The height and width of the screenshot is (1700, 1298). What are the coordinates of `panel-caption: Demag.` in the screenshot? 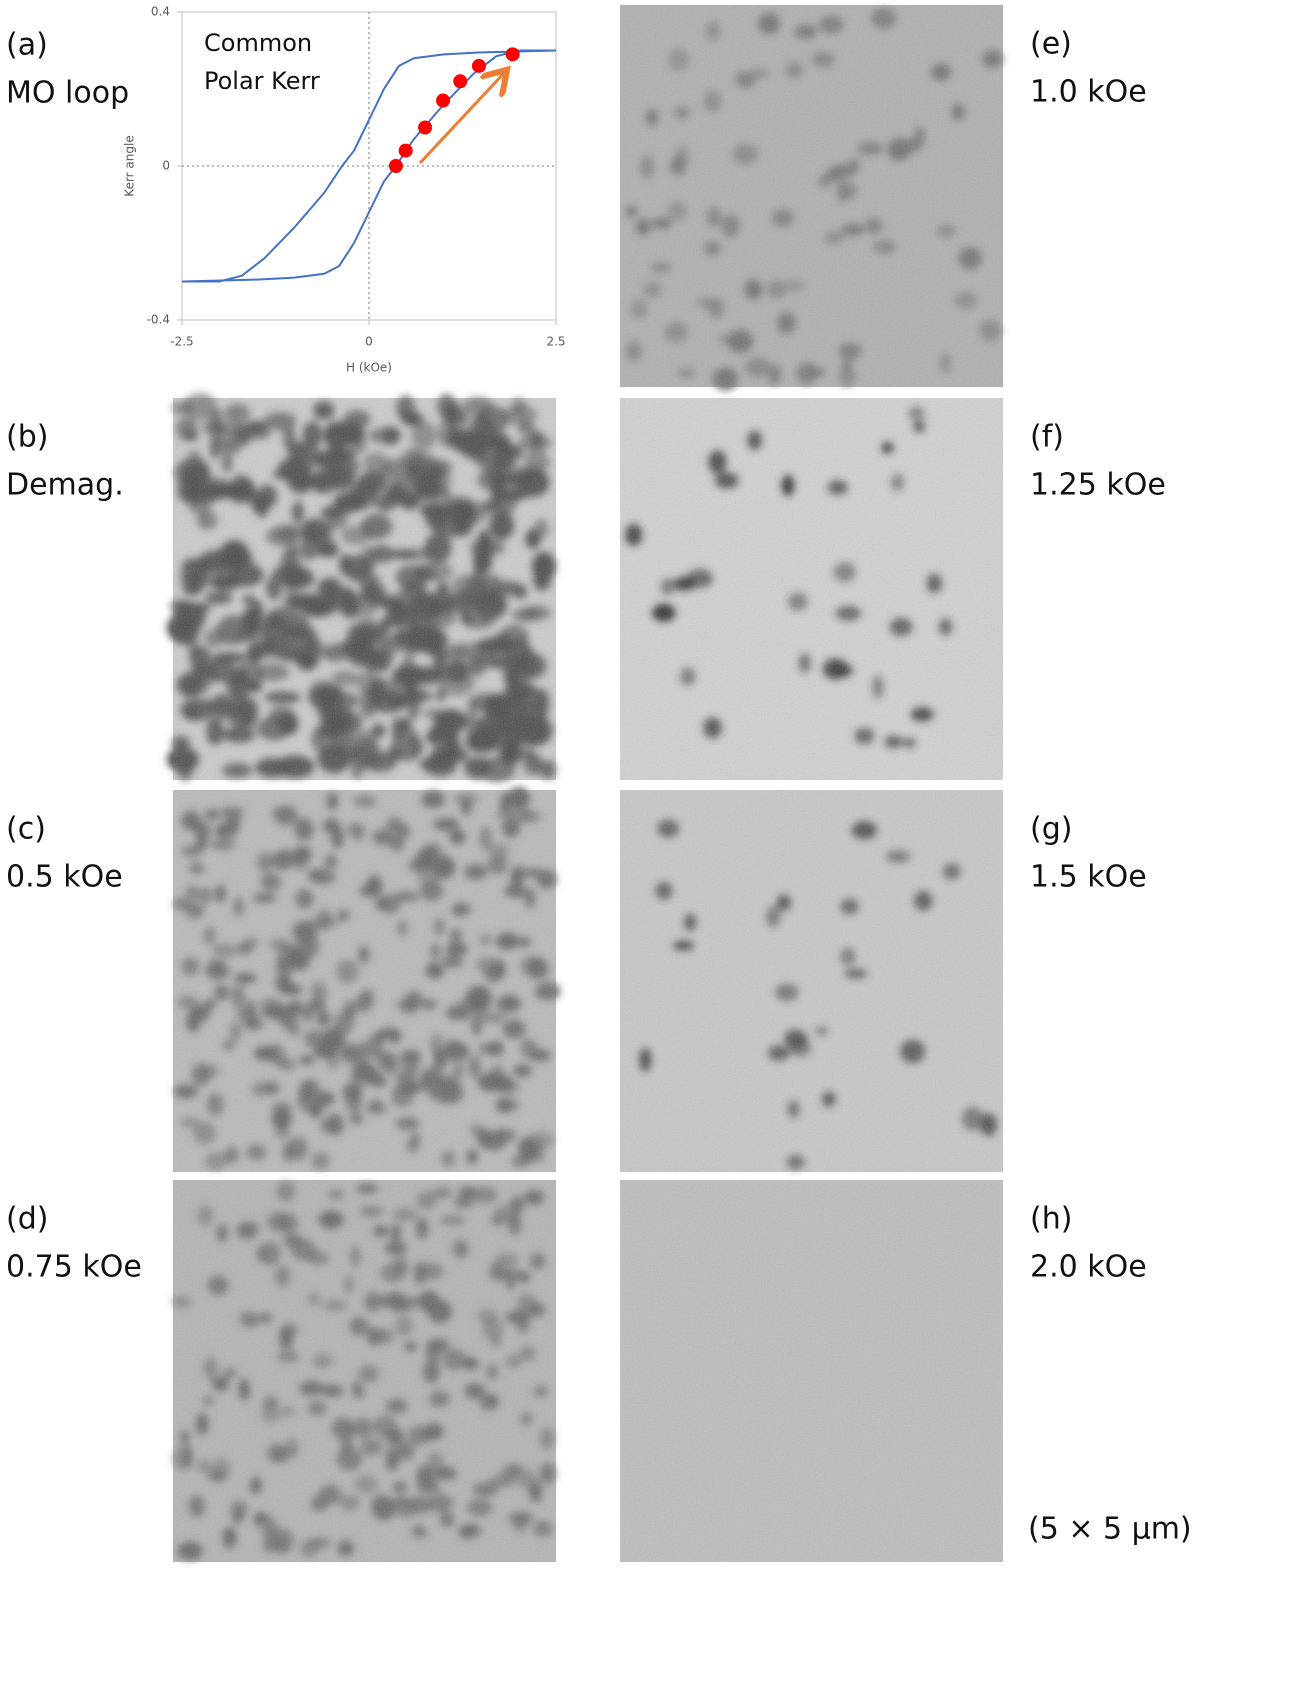 It's located at (65, 485).